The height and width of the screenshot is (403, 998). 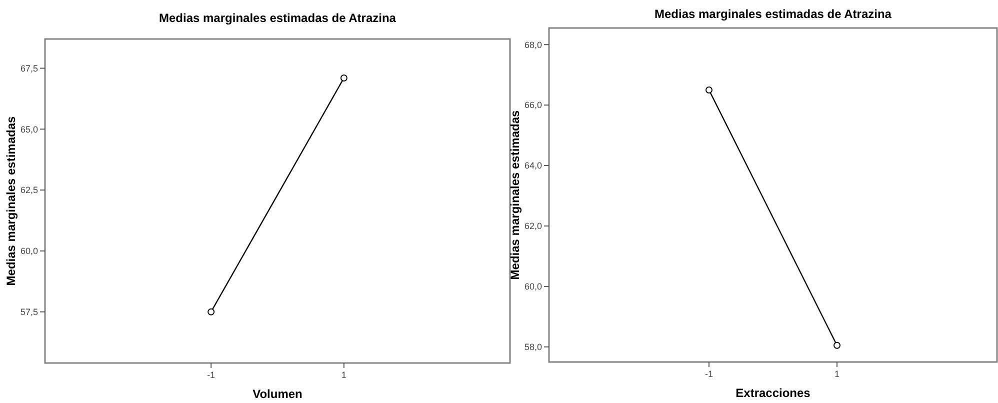 I want to click on x-axis-title: Volumen, so click(x=277, y=394).